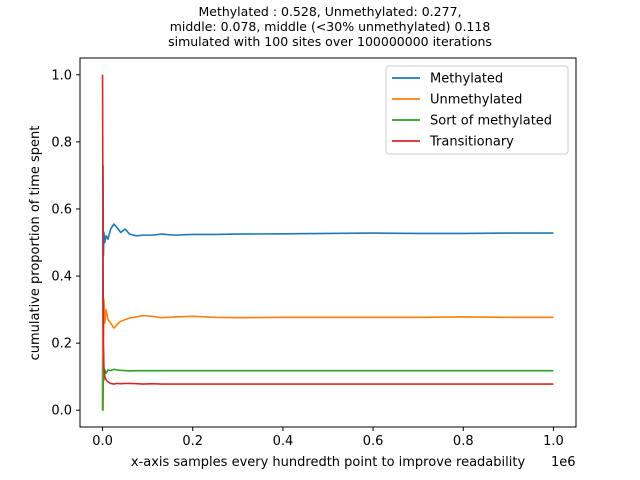  What do you see at coordinates (463, 441) in the screenshot?
I see `x-tick-label: 0.8` at bounding box center [463, 441].